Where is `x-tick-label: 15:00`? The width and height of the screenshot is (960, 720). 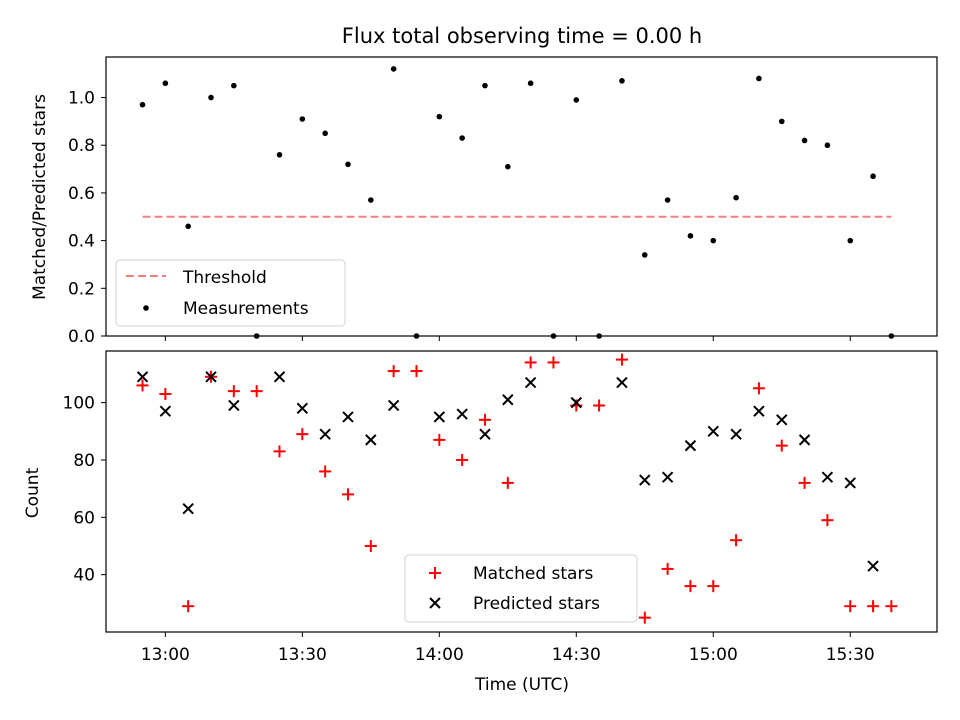
x-tick-label: 15:00 is located at coordinates (713, 655).